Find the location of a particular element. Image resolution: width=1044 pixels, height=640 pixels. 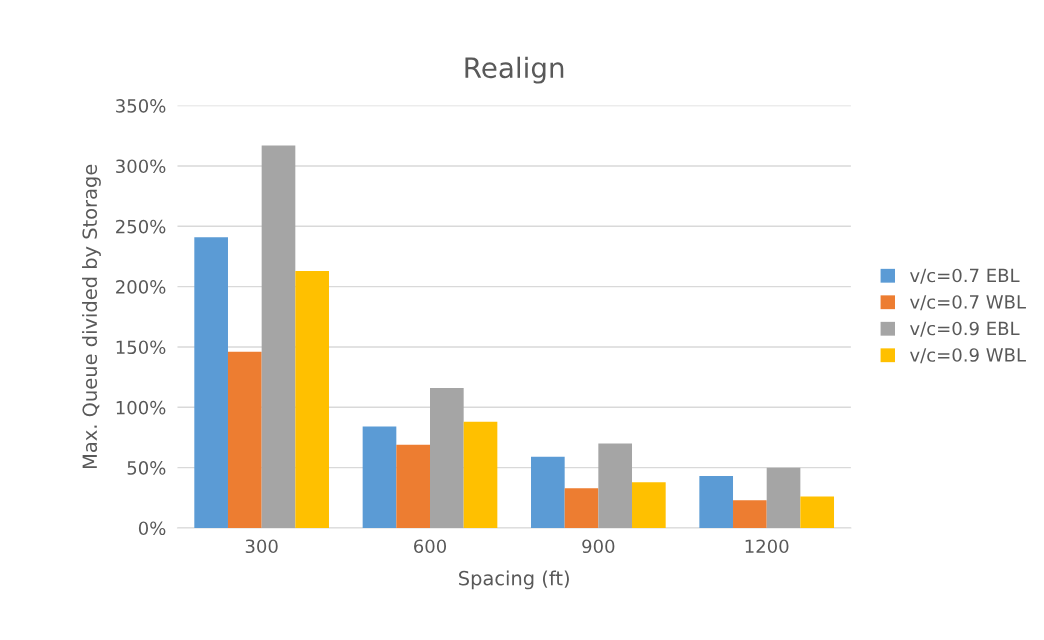

y-tick-label: 200% is located at coordinates (141, 287).